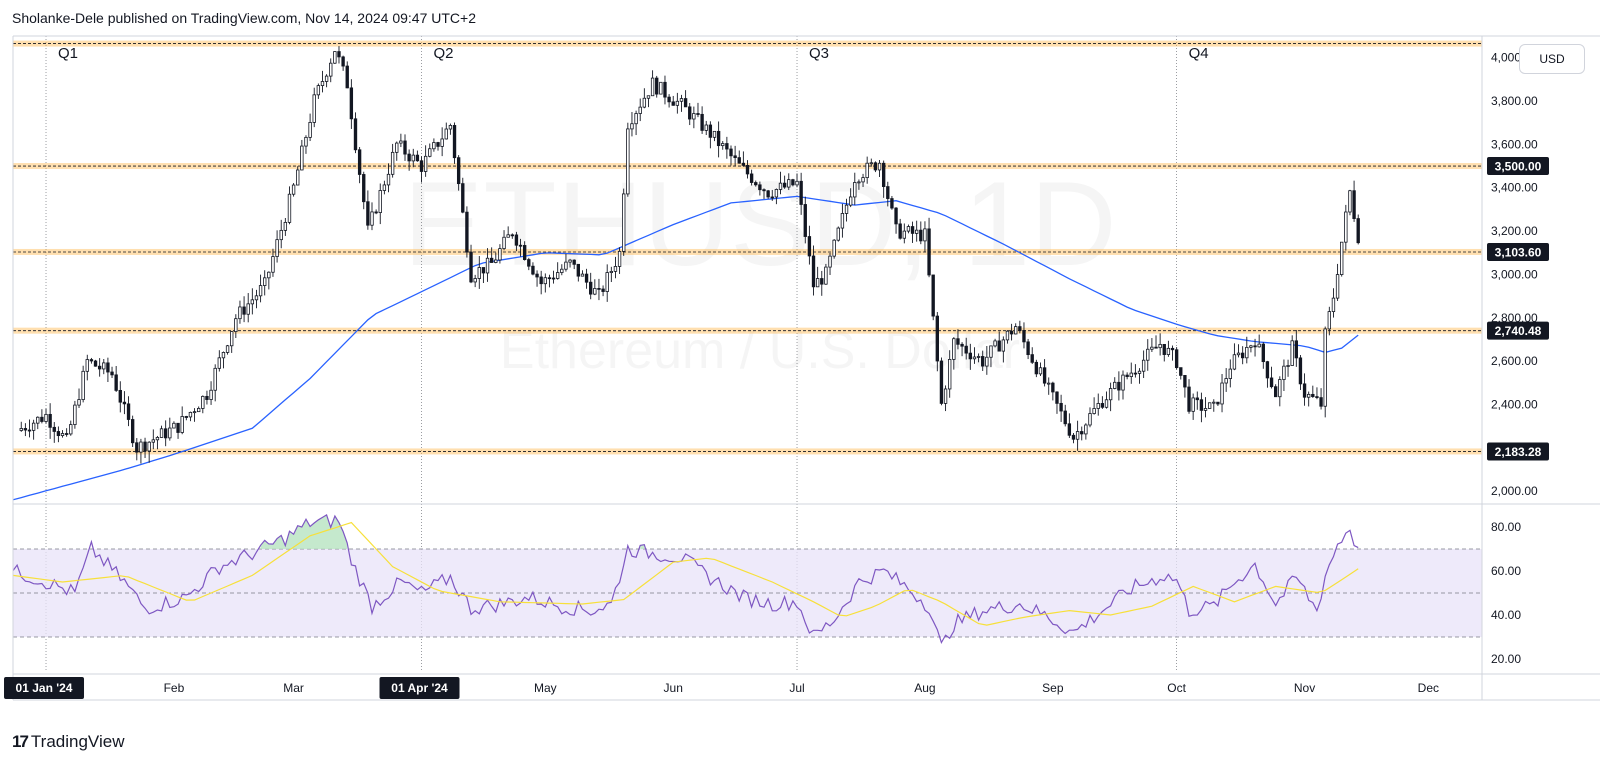 The height and width of the screenshot is (766, 1600). Describe the element at coordinates (673, 688) in the screenshot. I see `time-tick-label: Jun` at that location.